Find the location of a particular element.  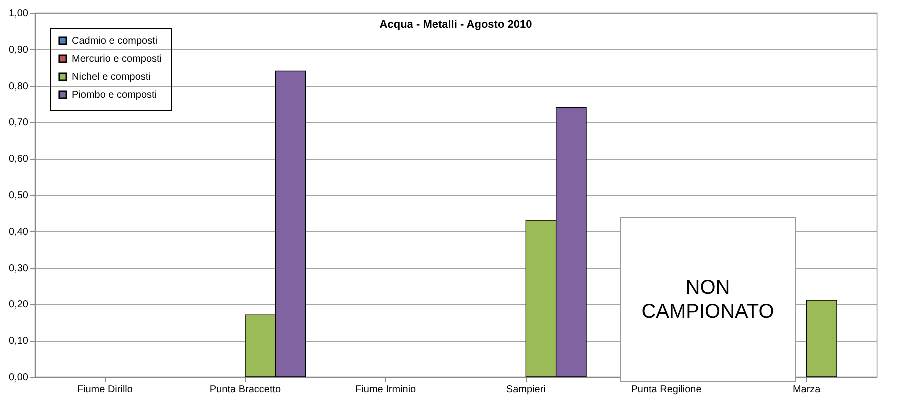

y-tick-label: 0,50 is located at coordinates (19, 196).